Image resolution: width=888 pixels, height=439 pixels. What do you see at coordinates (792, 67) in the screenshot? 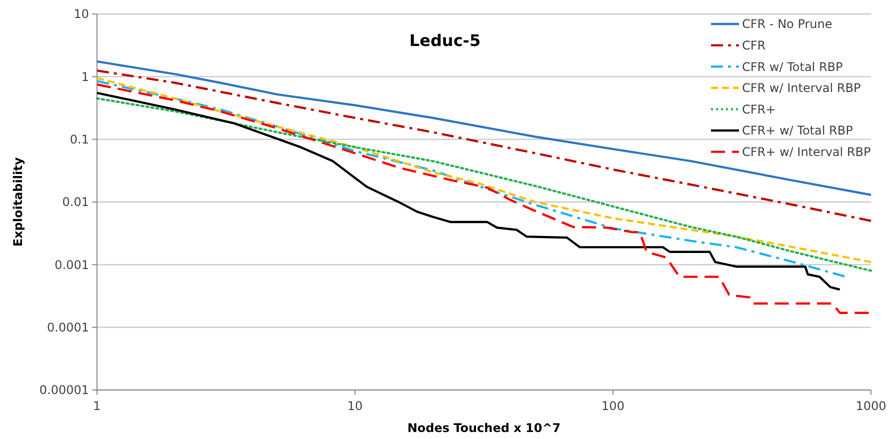
I see `legend-label: CFR w/ Total RBP` at bounding box center [792, 67].